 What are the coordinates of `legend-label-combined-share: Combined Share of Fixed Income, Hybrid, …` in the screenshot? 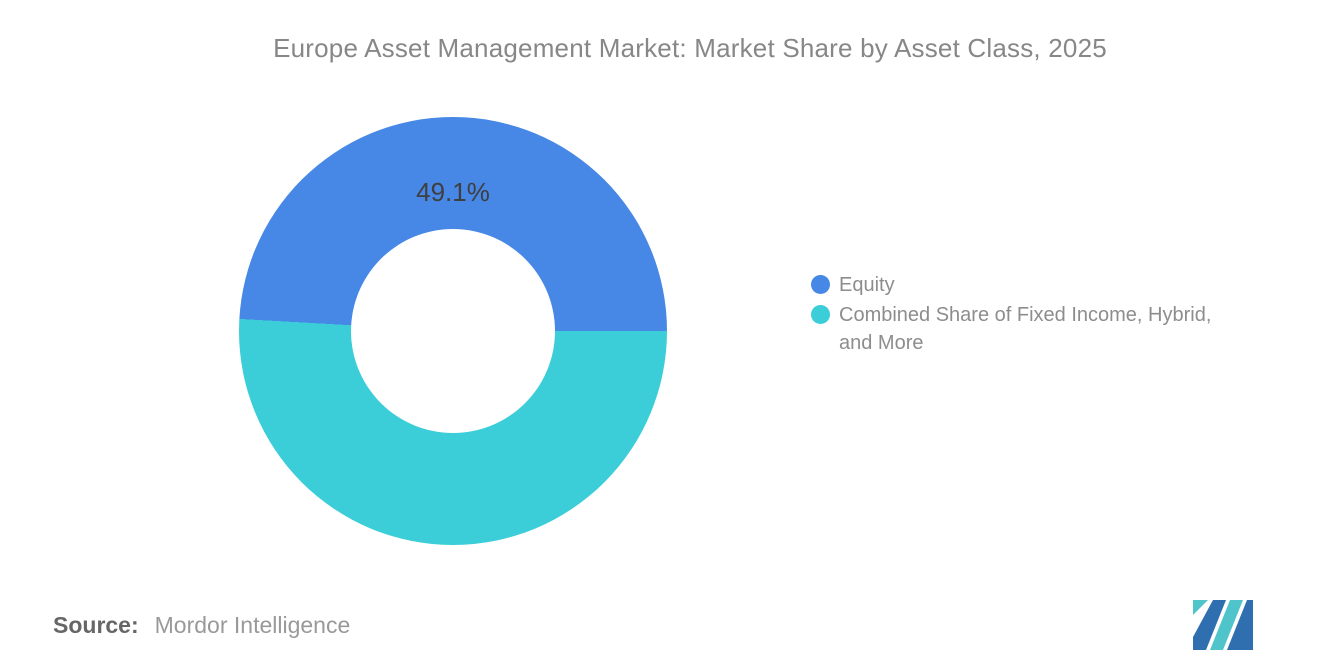 It's located at (1025, 329).